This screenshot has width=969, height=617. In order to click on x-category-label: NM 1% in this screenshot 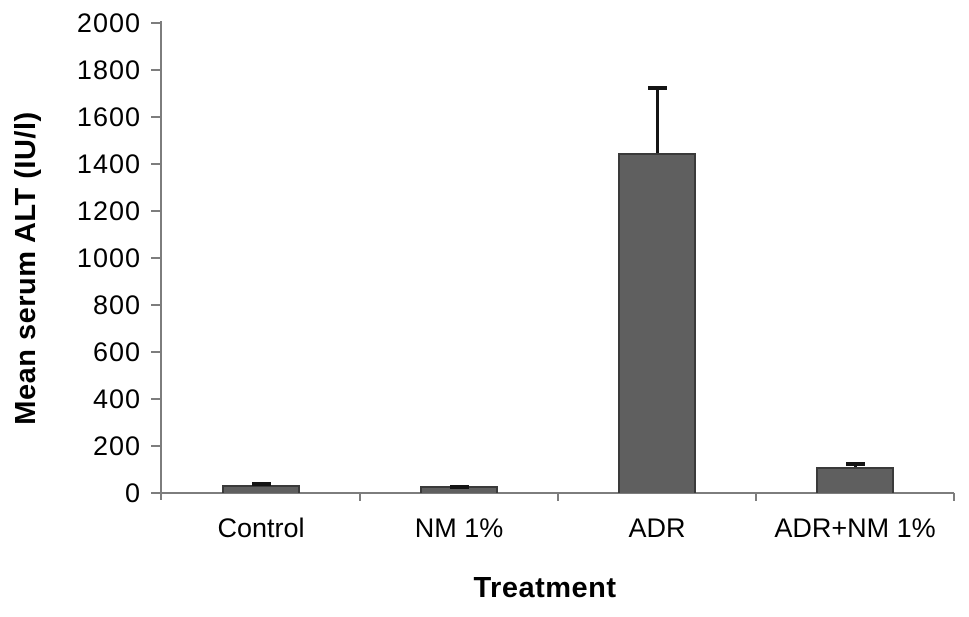, I will do `click(459, 528)`.